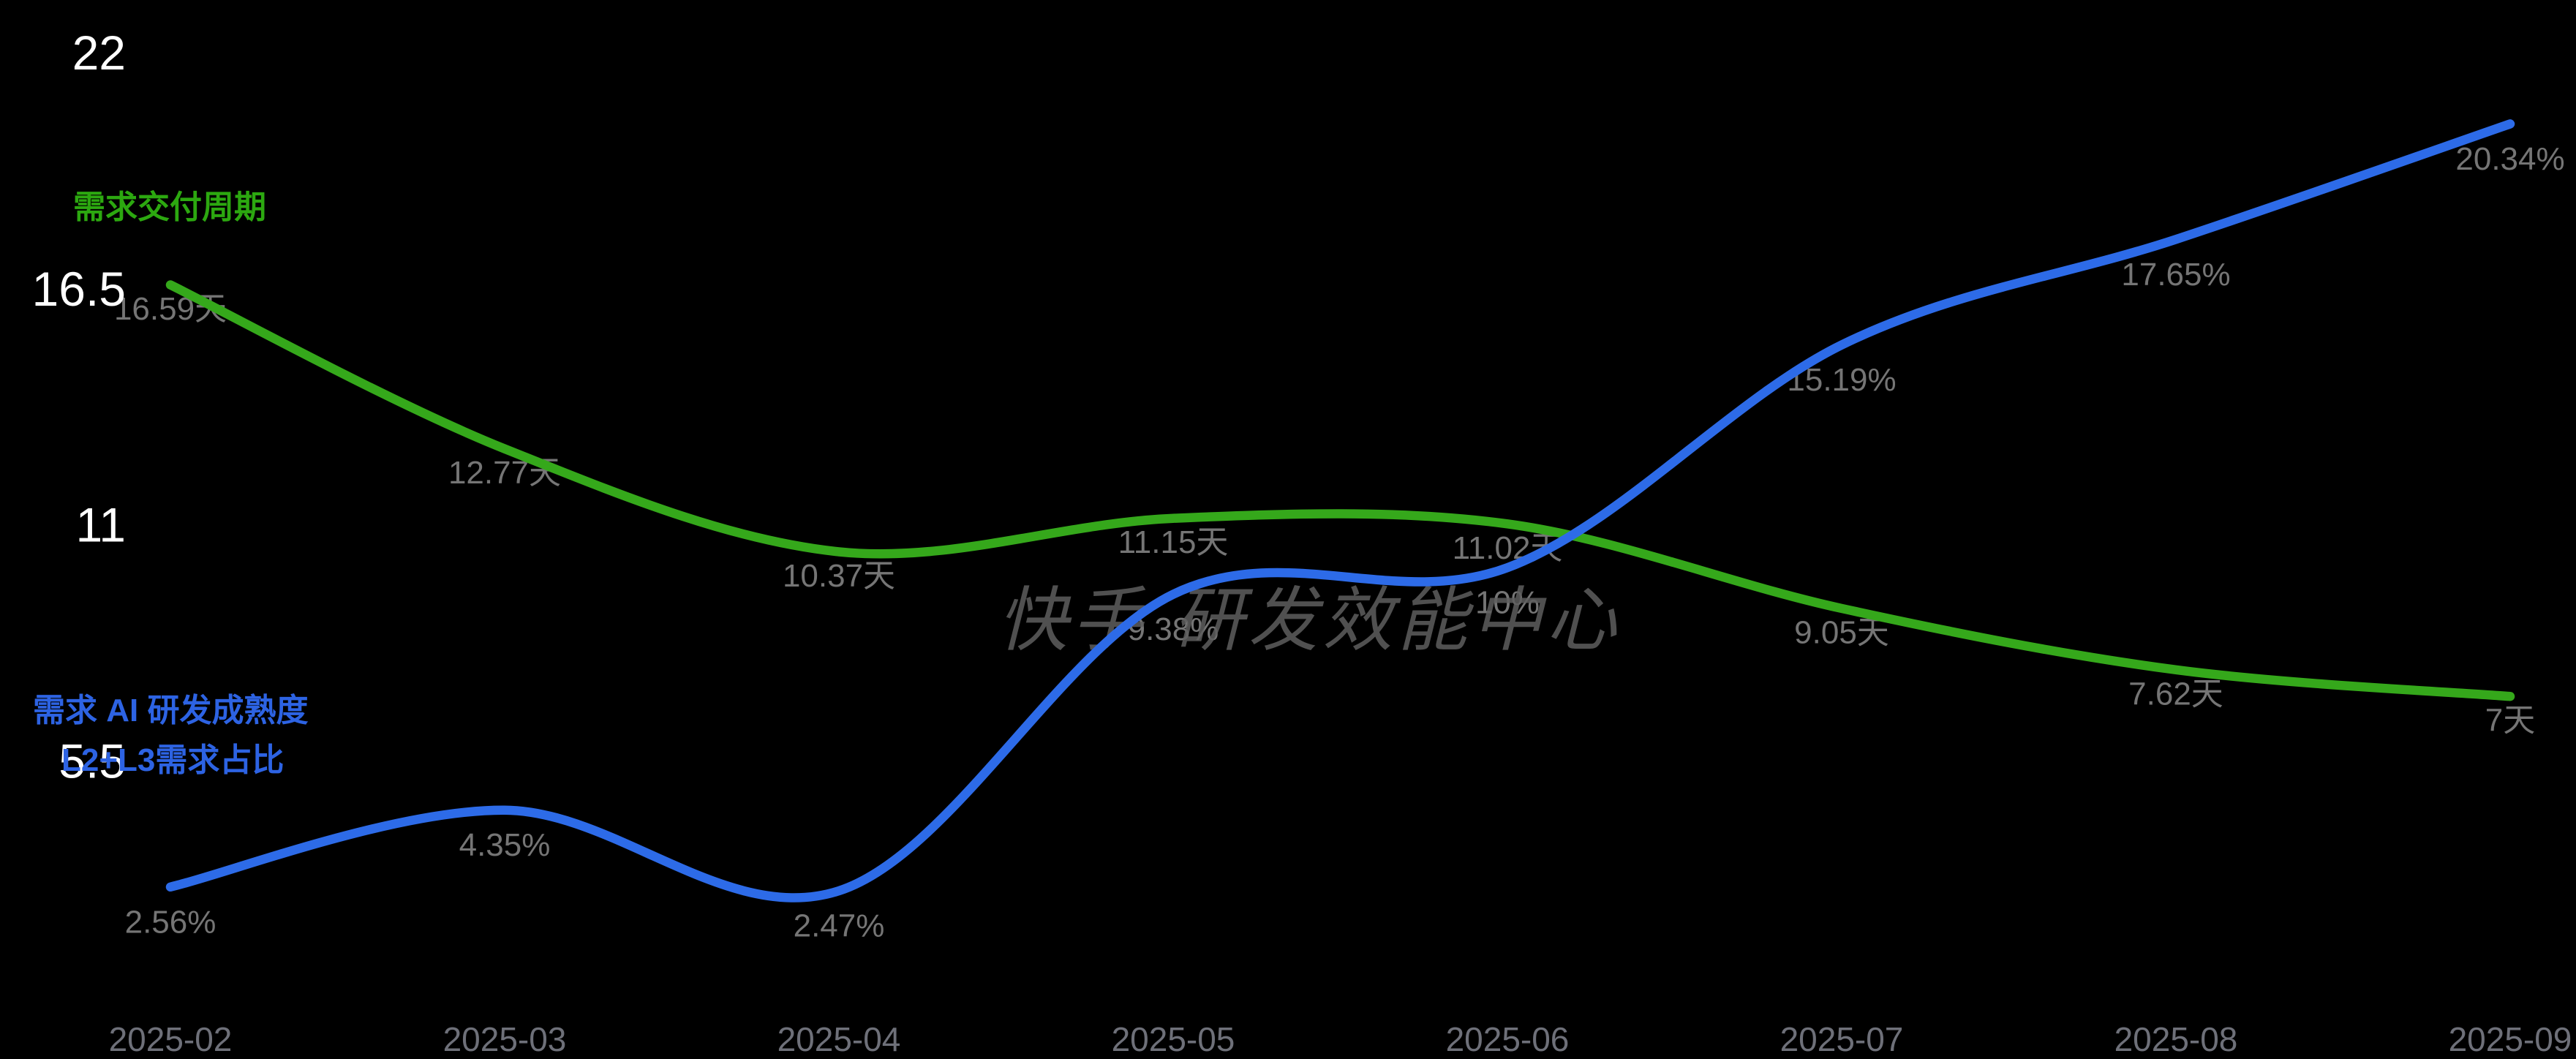  I want to click on delivery-cycle-value-label: 11.15天, so click(1173, 542).